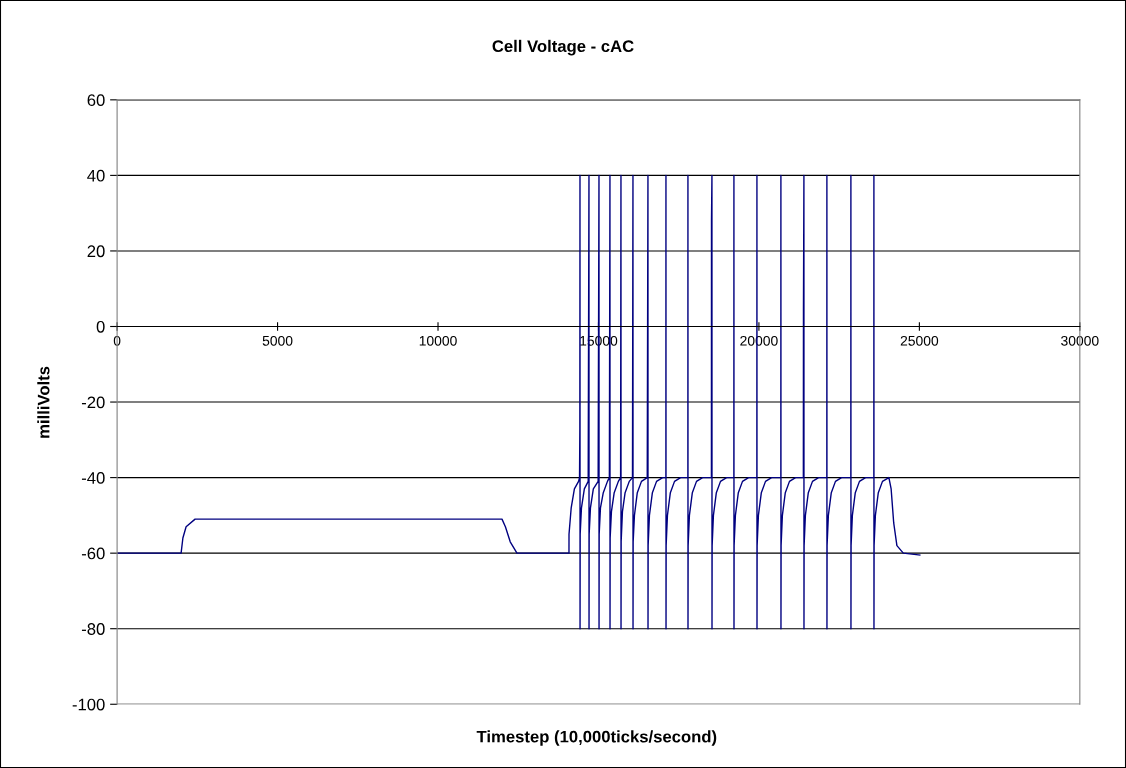  What do you see at coordinates (96, 100) in the screenshot?
I see `y-tick-label: 60` at bounding box center [96, 100].